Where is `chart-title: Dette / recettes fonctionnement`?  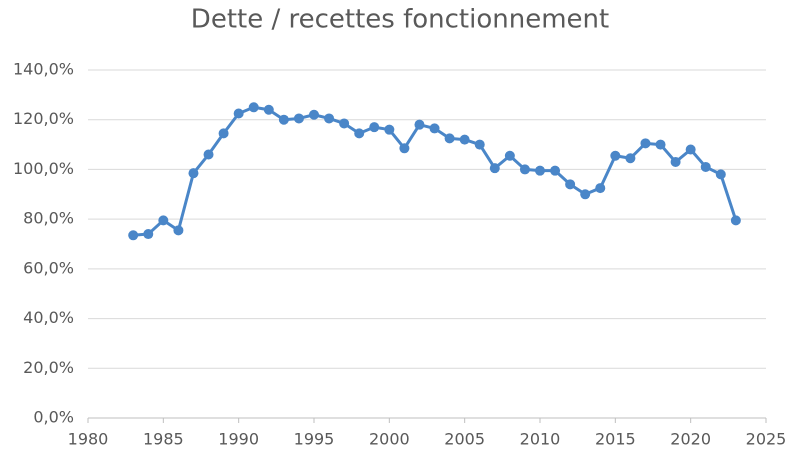
chart-title: Dette / recettes fonctionnement is located at coordinates (400, 20).